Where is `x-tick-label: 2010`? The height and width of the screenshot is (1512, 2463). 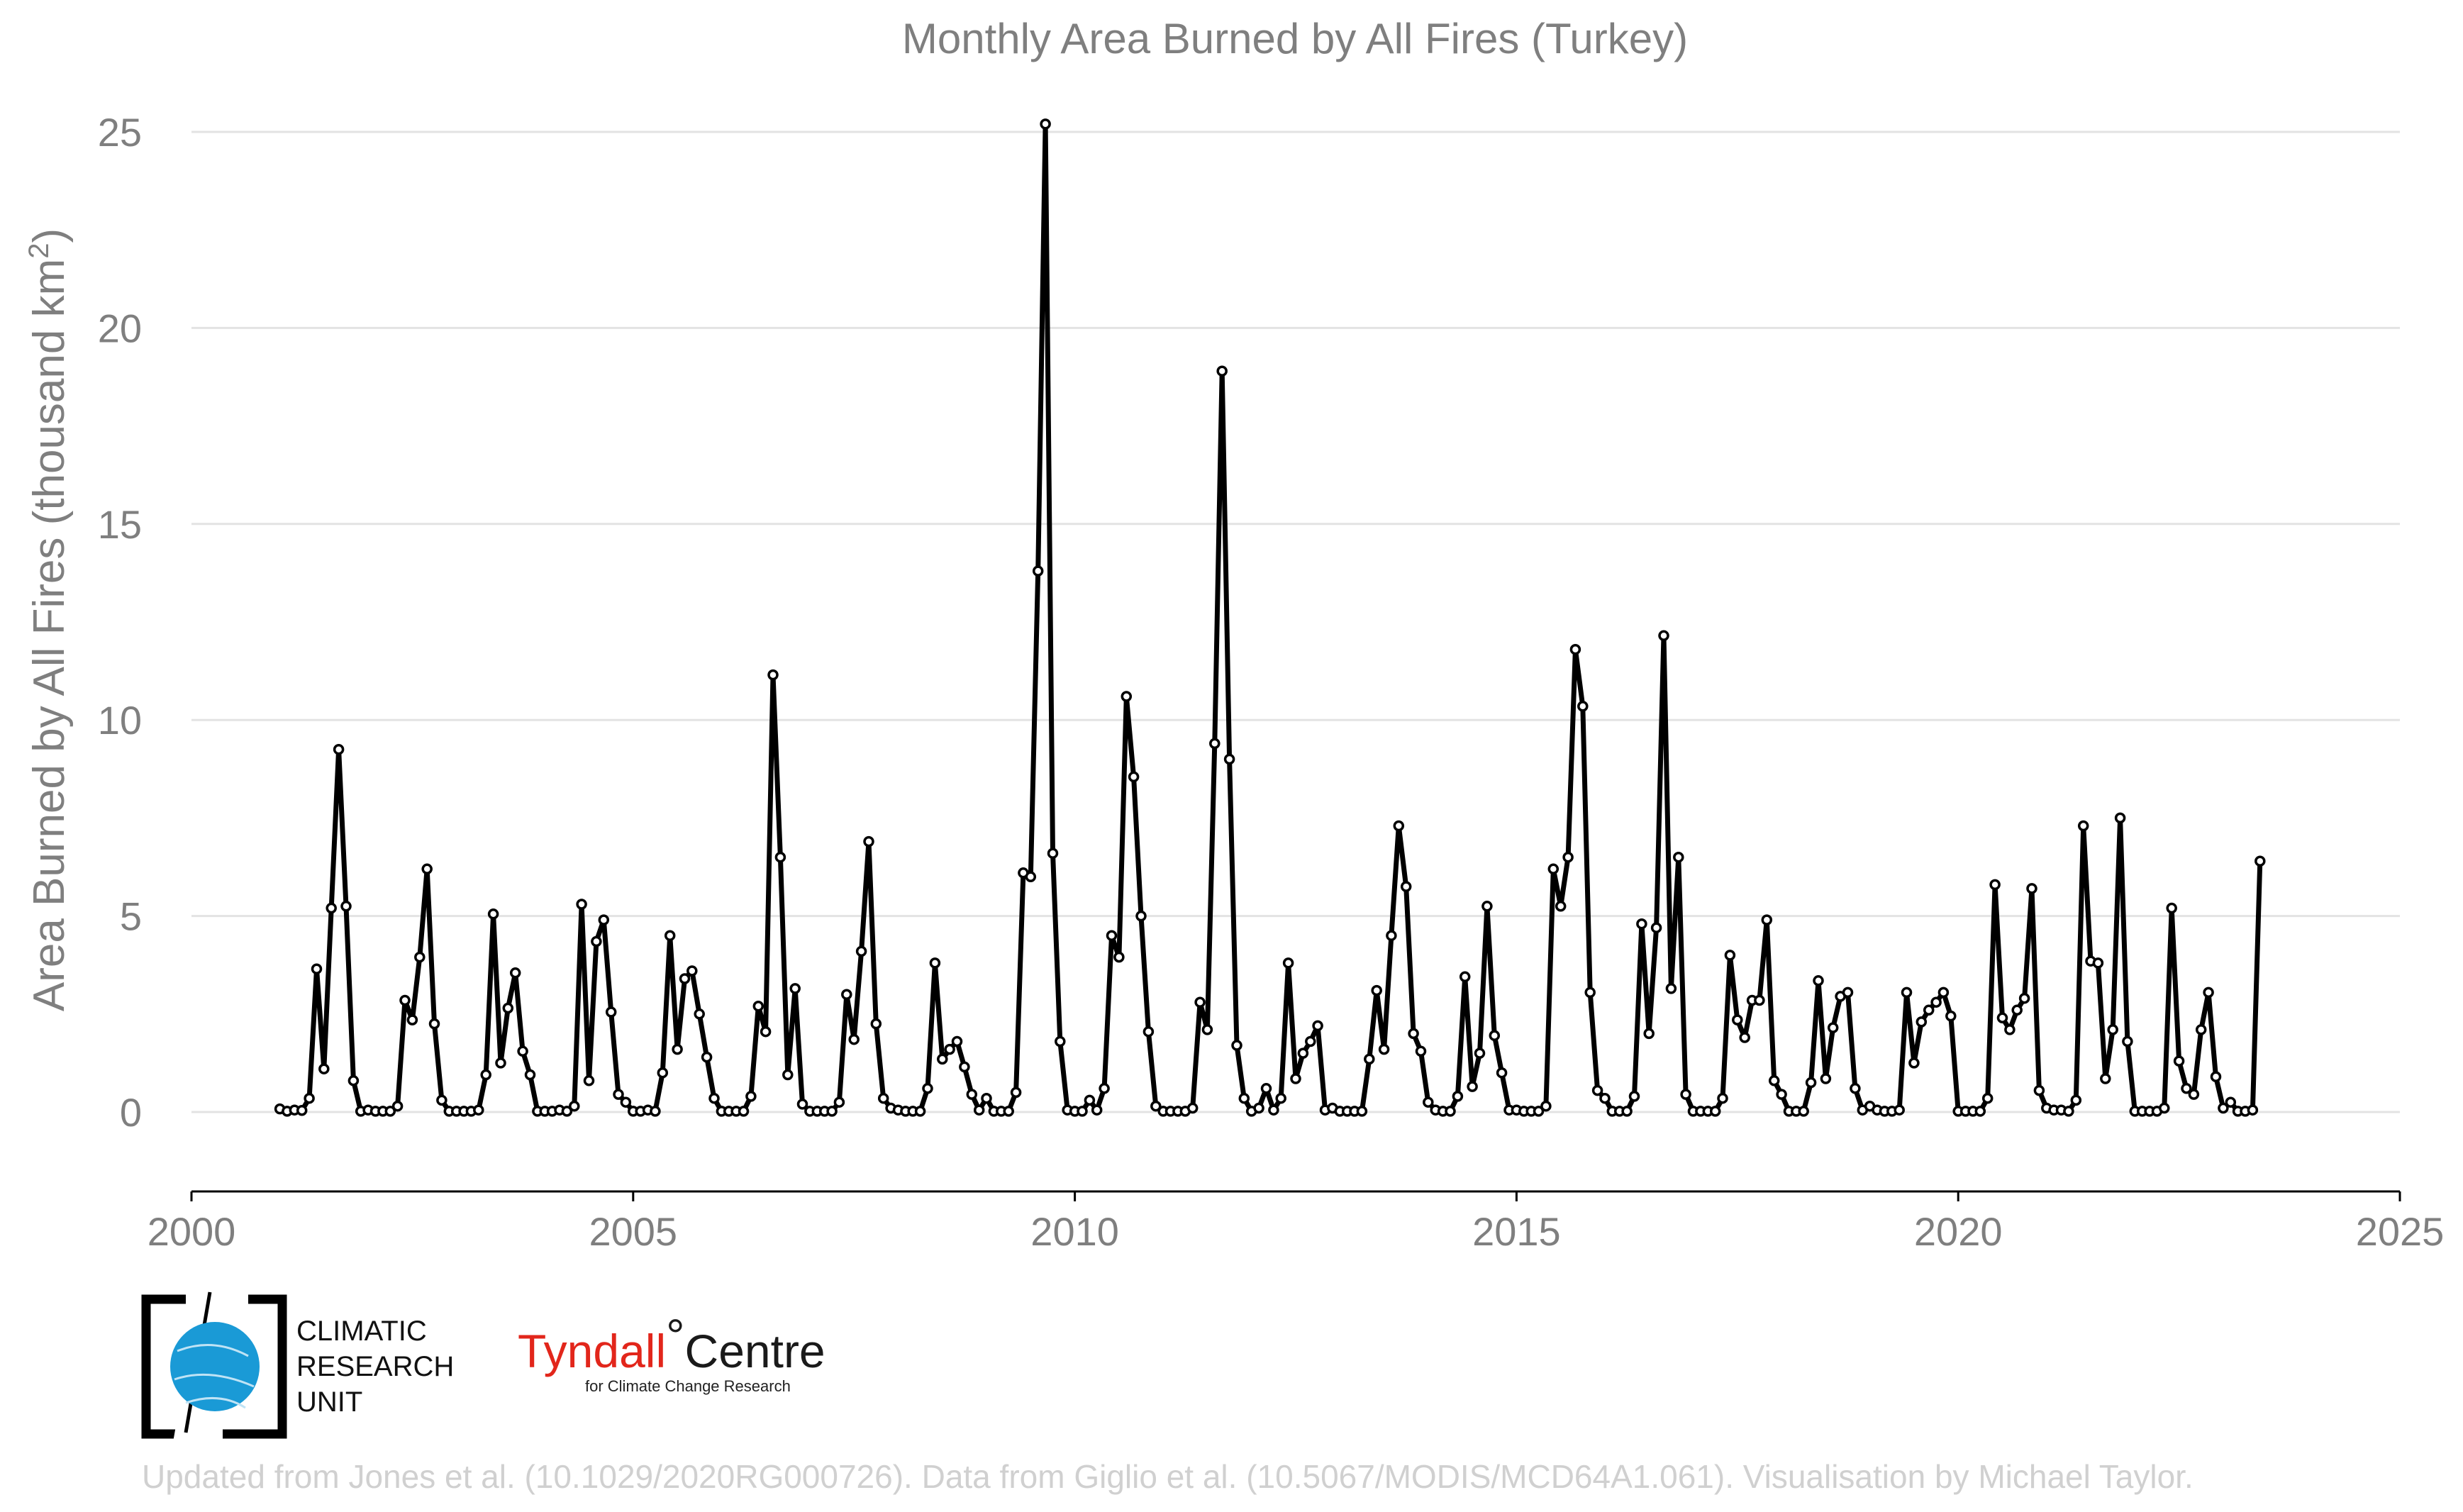
x-tick-label: 2010 is located at coordinates (1074, 1231).